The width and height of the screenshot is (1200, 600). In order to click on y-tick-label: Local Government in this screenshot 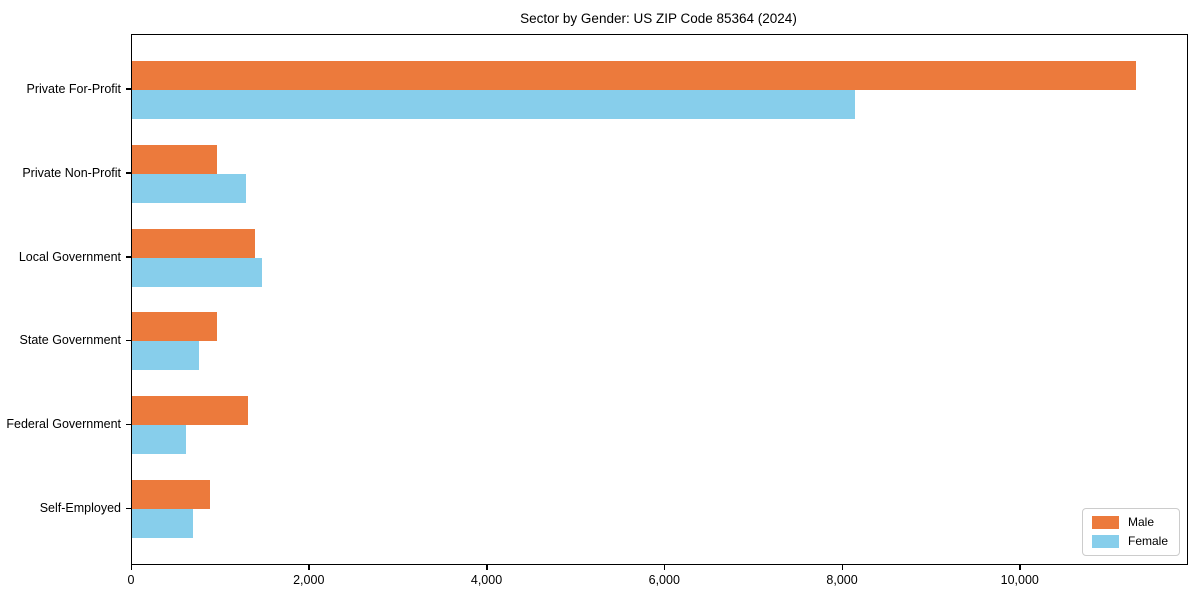, I will do `click(69, 256)`.